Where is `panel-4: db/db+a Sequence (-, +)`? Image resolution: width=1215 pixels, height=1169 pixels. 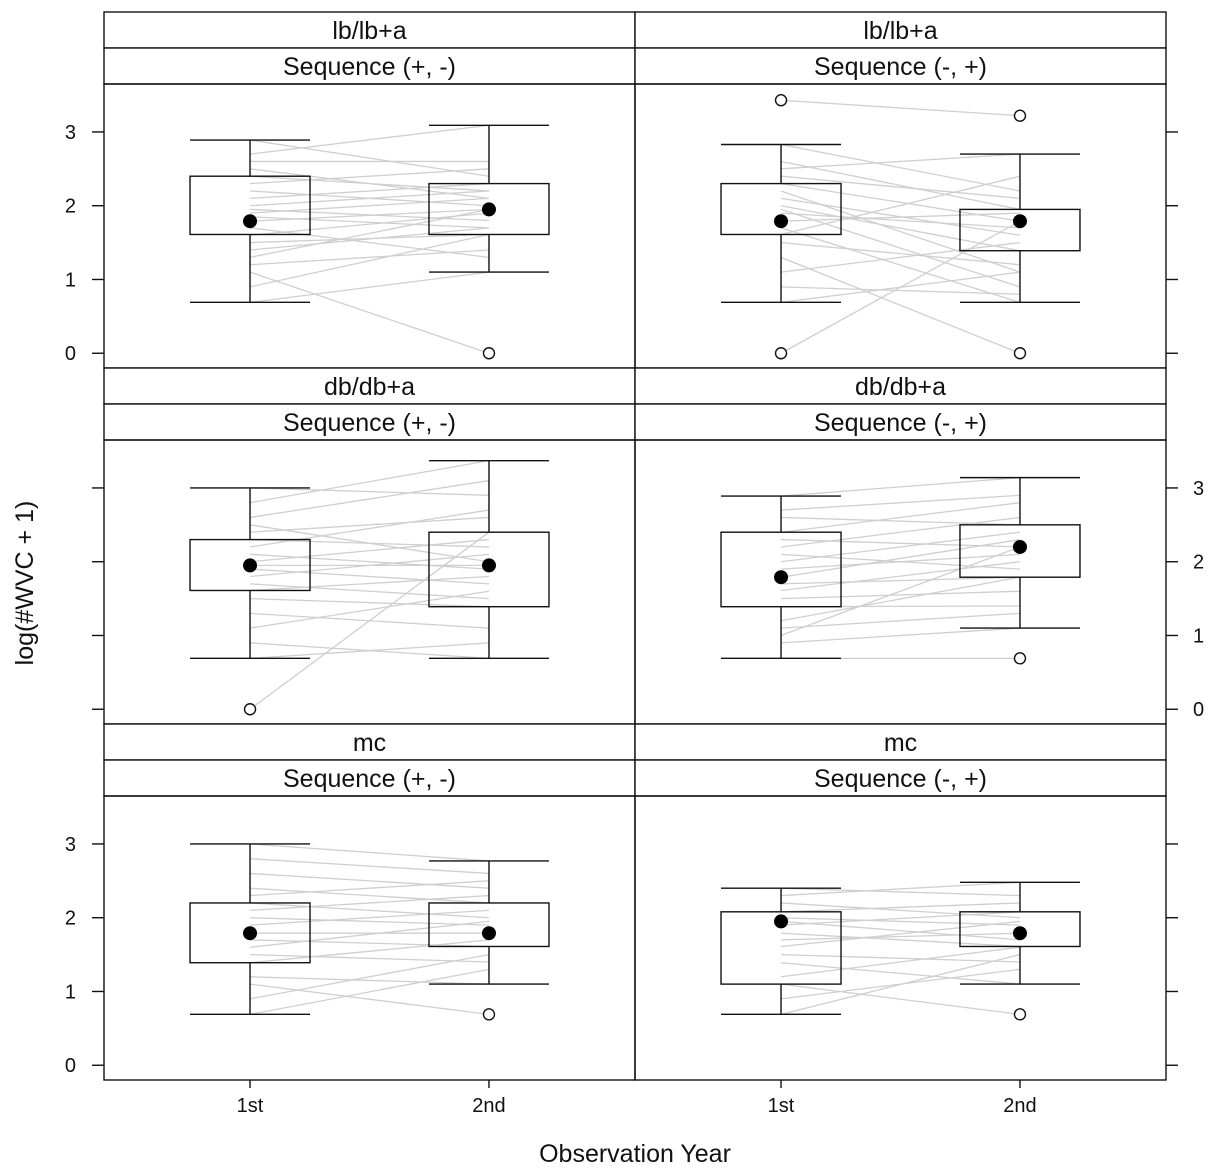
panel-4: db/db+a Sequence (-, +) is located at coordinates (900, 546).